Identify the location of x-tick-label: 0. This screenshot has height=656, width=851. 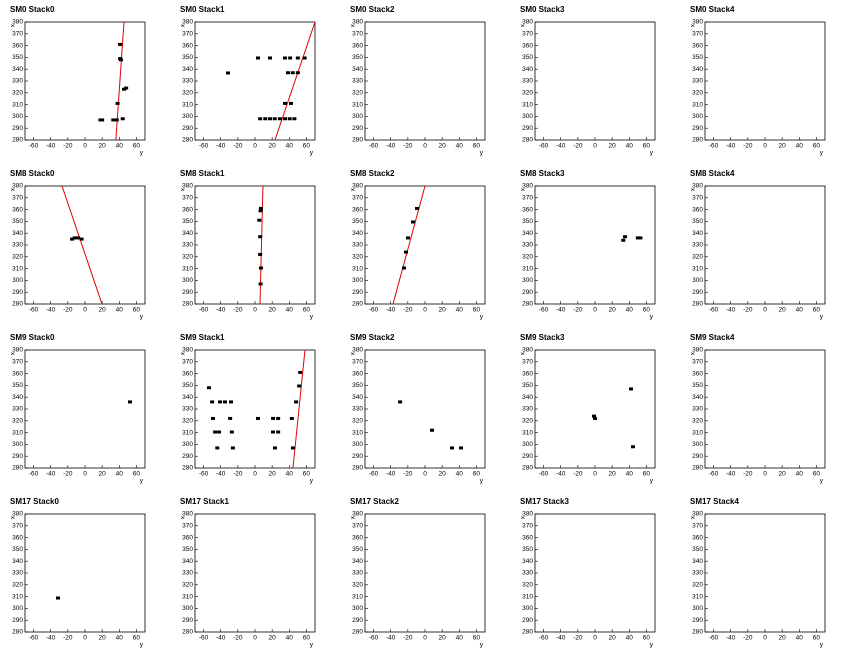
(595, 474).